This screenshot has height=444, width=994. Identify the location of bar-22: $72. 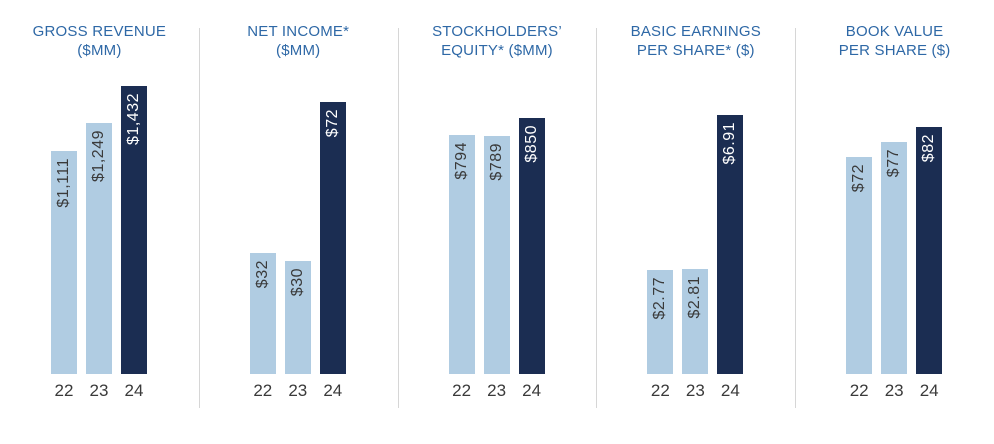
(859, 265).